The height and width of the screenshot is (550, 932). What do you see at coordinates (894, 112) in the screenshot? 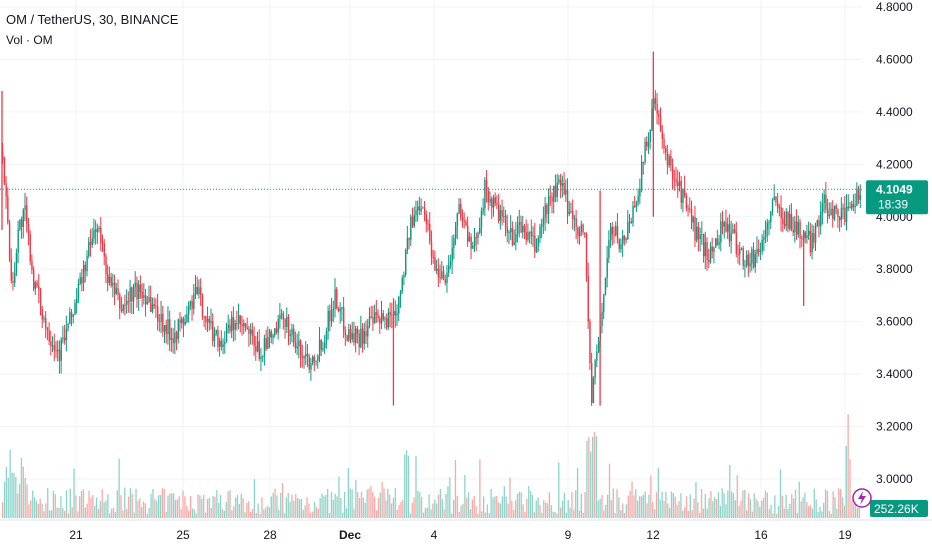
I see `y-tick-label: 4.4000` at bounding box center [894, 112].